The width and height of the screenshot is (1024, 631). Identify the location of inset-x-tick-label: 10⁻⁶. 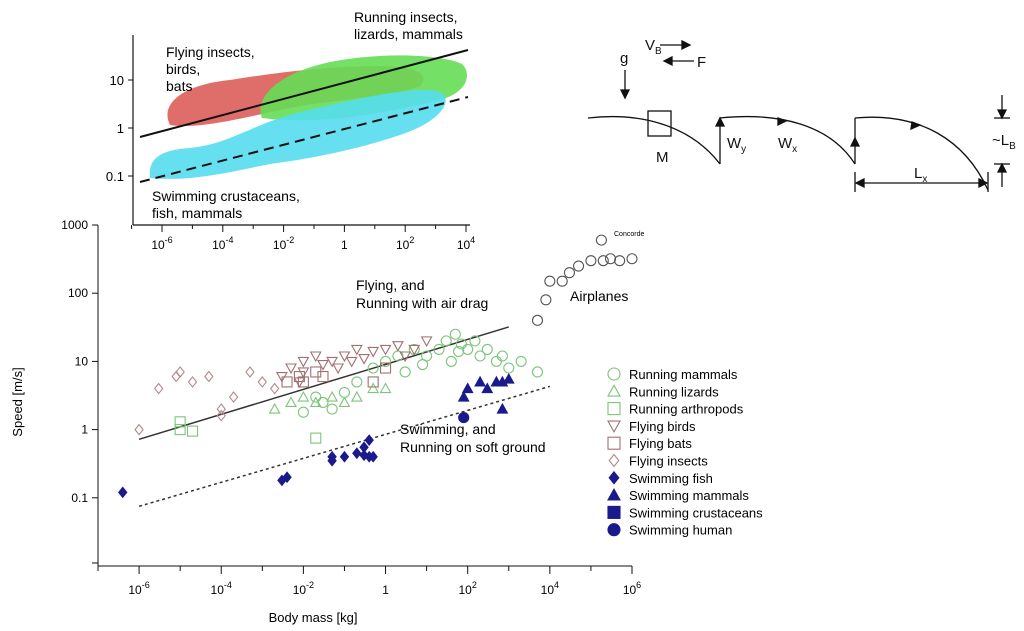
(161, 243).